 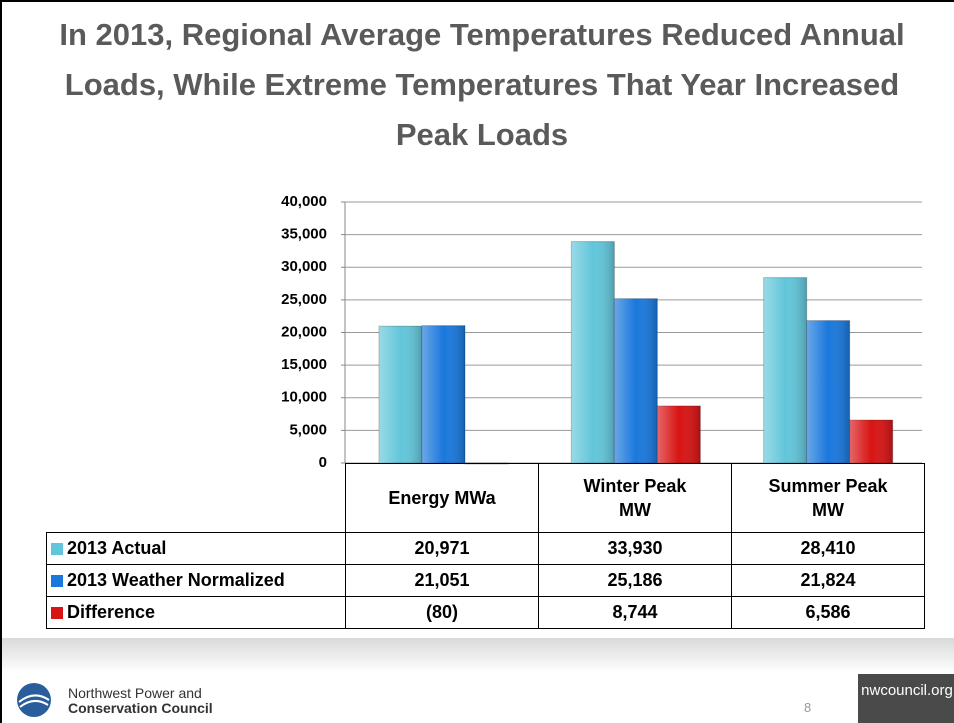 I want to click on table-row: Difference (80) 8,744 6,586, so click(x=485, y=612).